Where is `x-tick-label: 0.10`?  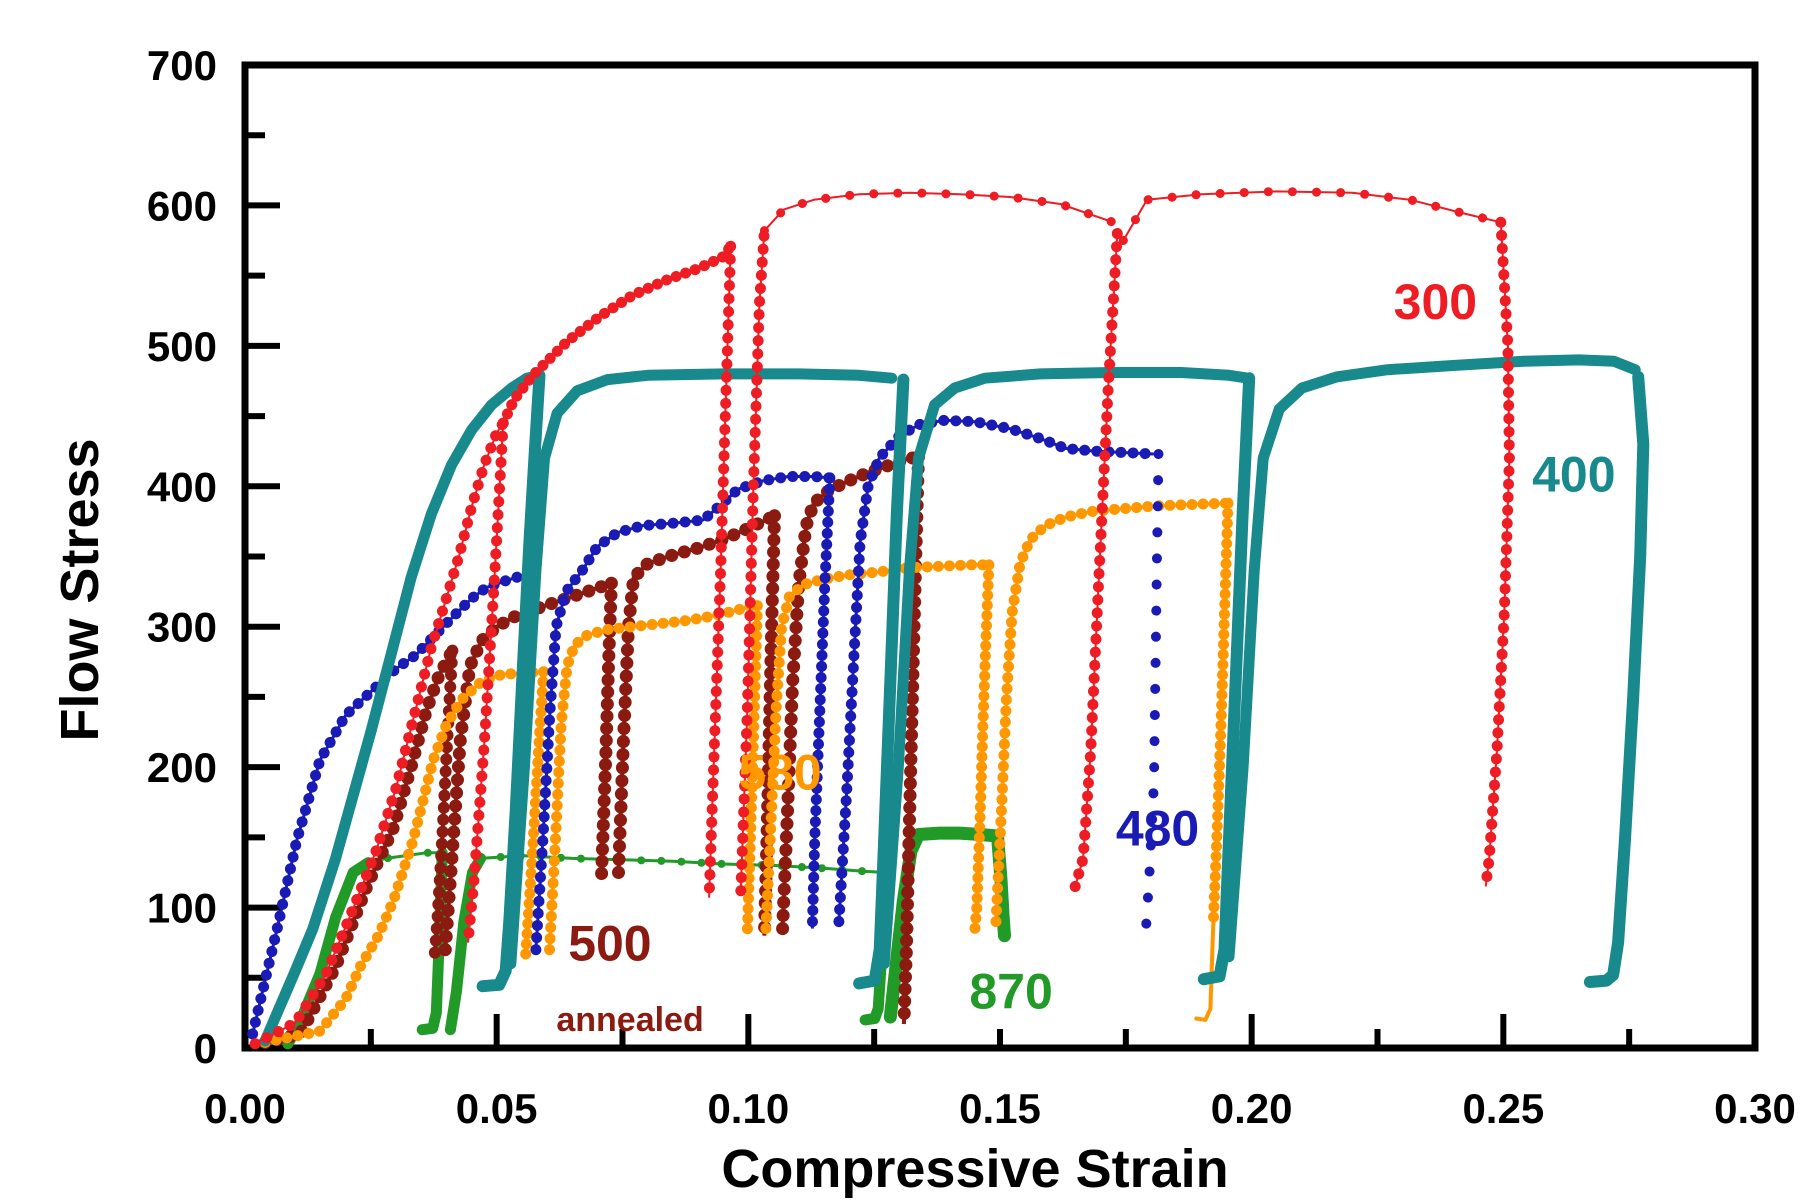 x-tick-label: 0.10 is located at coordinates (748, 1108).